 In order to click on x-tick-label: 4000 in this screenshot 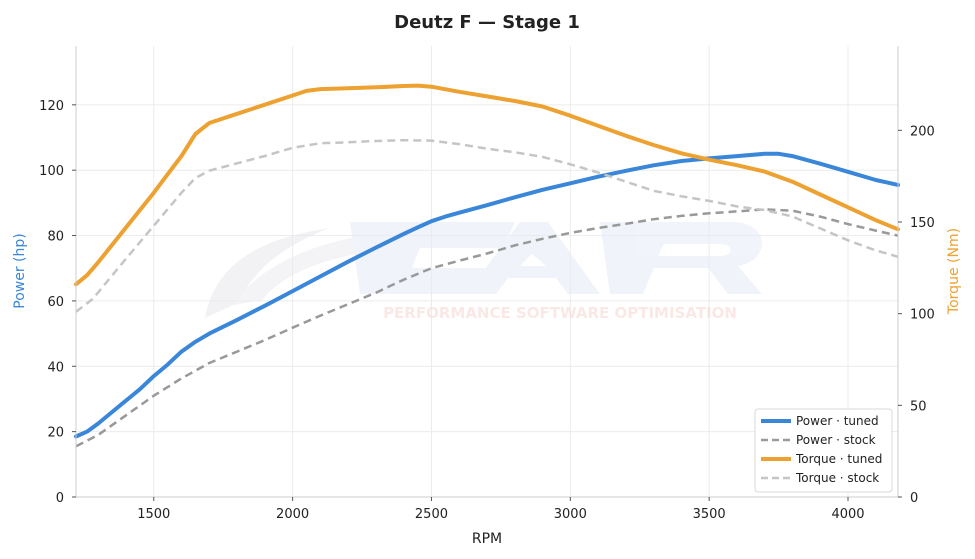, I will do `click(847, 514)`.